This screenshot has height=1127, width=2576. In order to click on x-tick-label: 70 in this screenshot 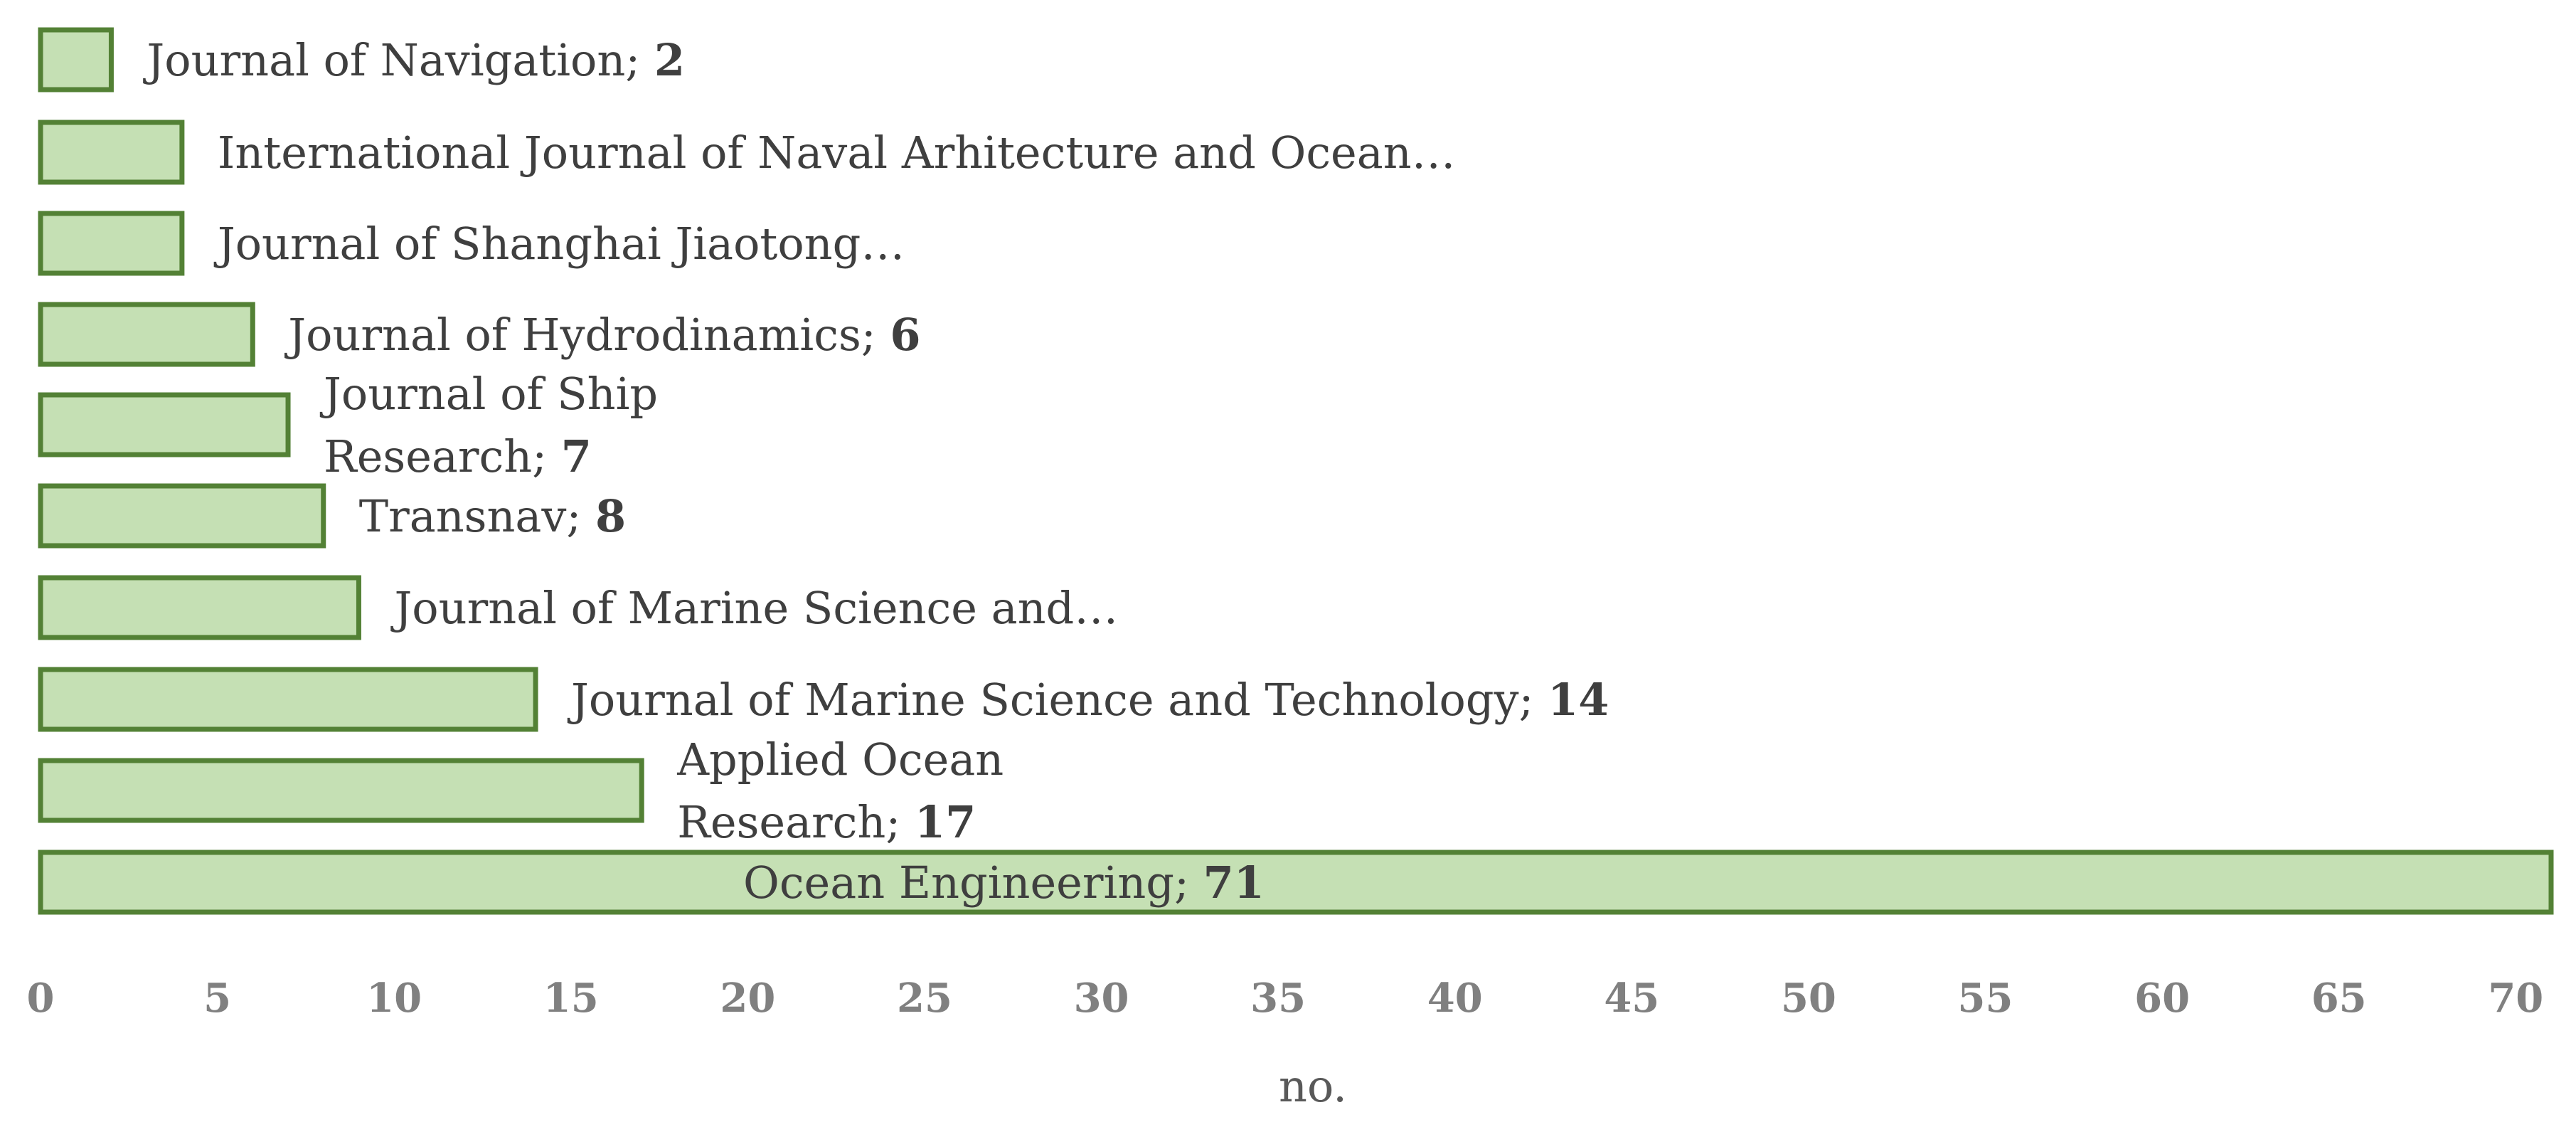, I will do `click(2515, 998)`.